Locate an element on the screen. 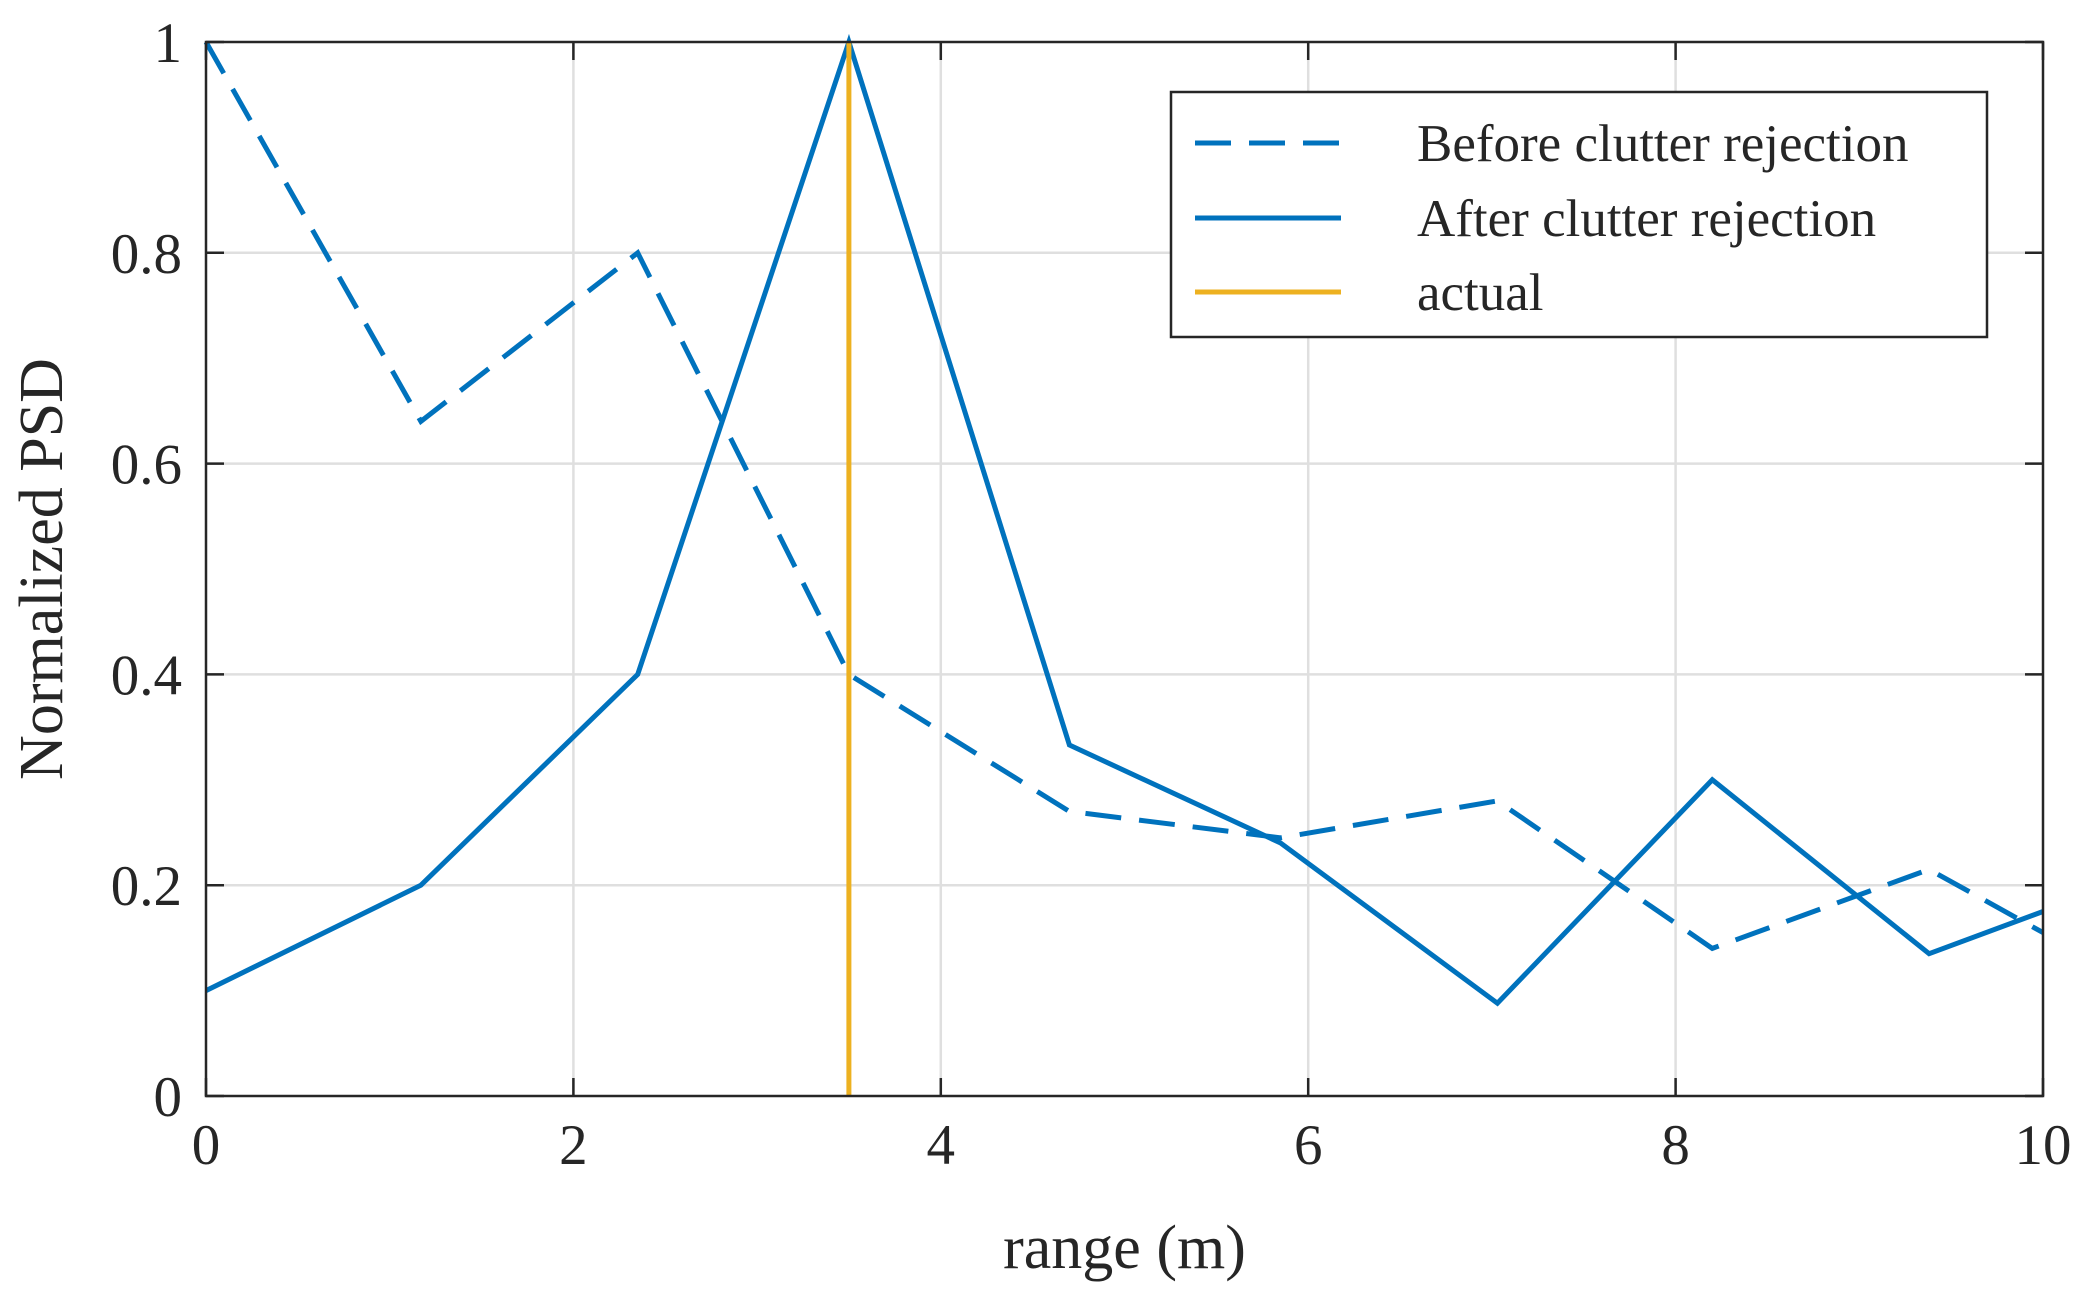 This screenshot has width=2089, height=1295. legend-box is located at coordinates (1579, 214).